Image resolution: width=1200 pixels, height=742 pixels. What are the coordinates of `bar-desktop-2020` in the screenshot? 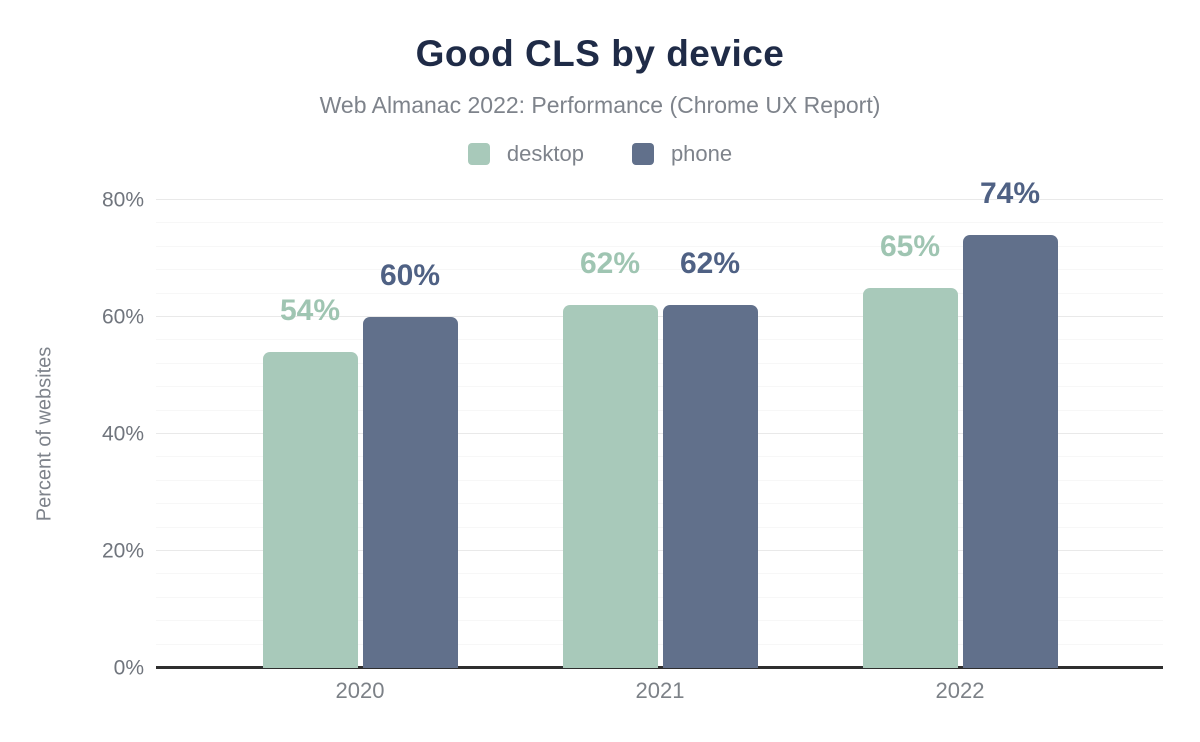 It's located at (310, 510).